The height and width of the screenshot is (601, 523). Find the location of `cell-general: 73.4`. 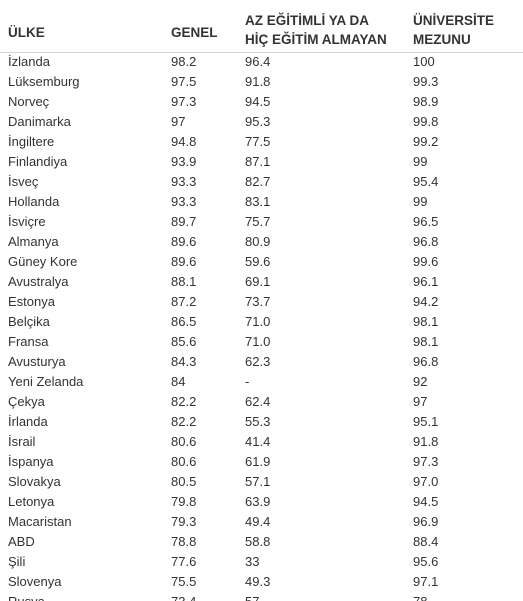

cell-general: 73.4 is located at coordinates (183, 596).